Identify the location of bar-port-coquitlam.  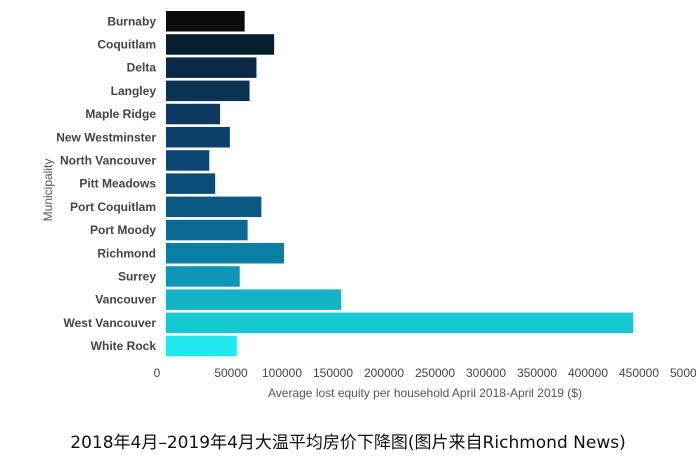
(214, 207).